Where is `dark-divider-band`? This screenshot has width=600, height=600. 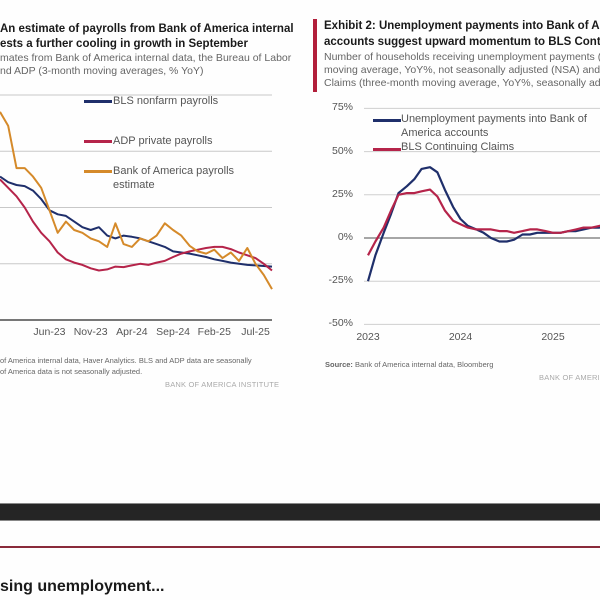
dark-divider-band is located at coordinates (300, 512).